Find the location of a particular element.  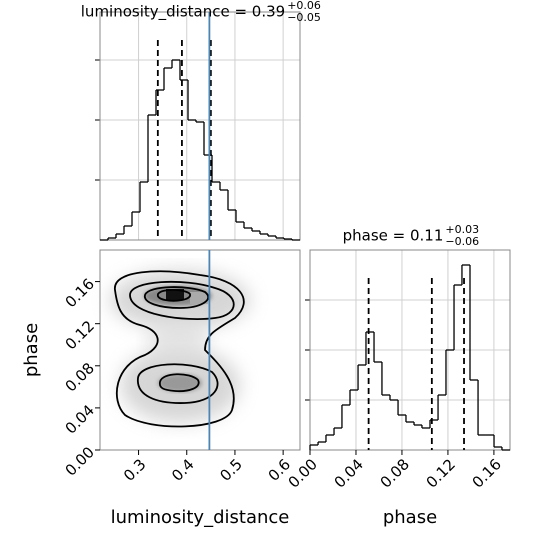

title-minus: −0.05 is located at coordinates (304, 17).